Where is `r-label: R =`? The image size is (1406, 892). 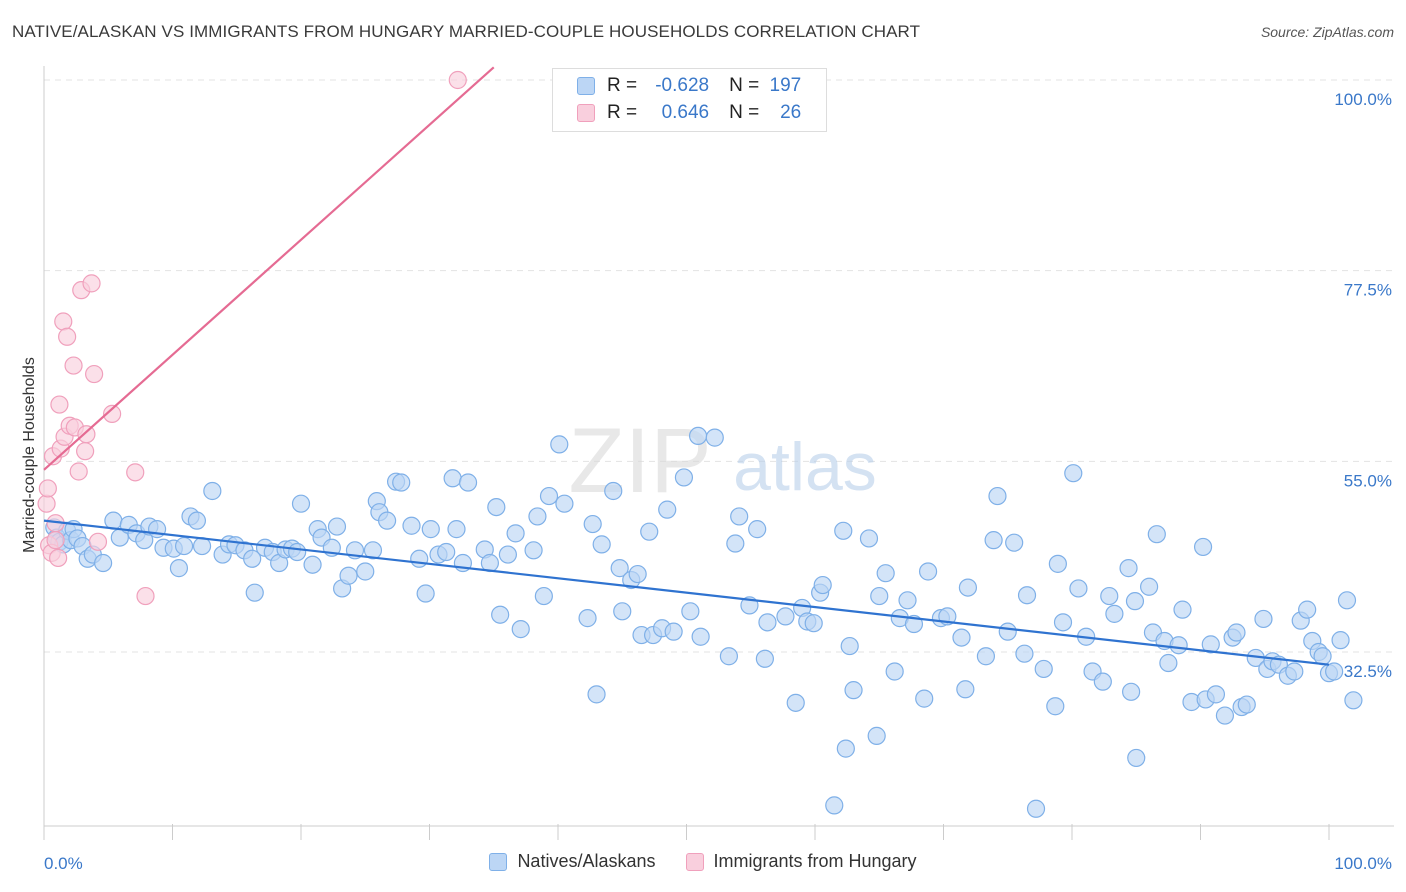
r-label: R = is located at coordinates (622, 85).